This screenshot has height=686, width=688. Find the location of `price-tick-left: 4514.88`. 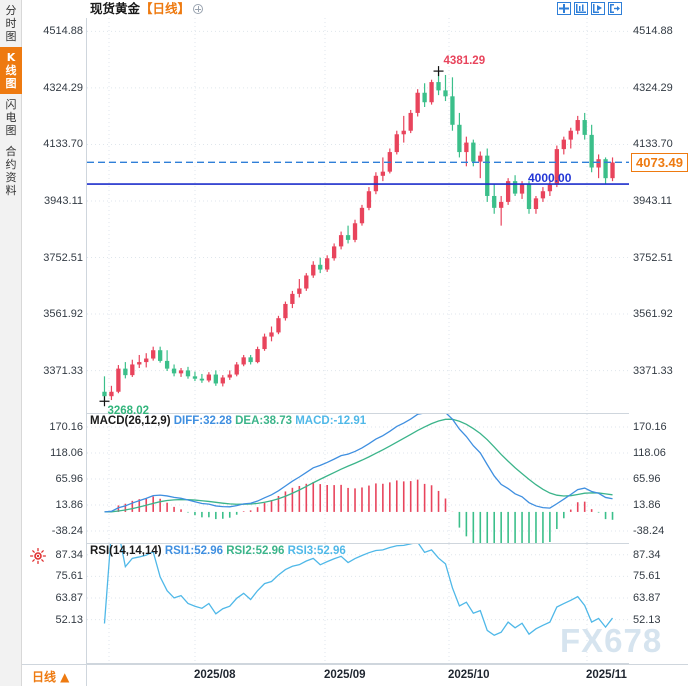

price-tick-left: 4514.88 is located at coordinates (63, 31).